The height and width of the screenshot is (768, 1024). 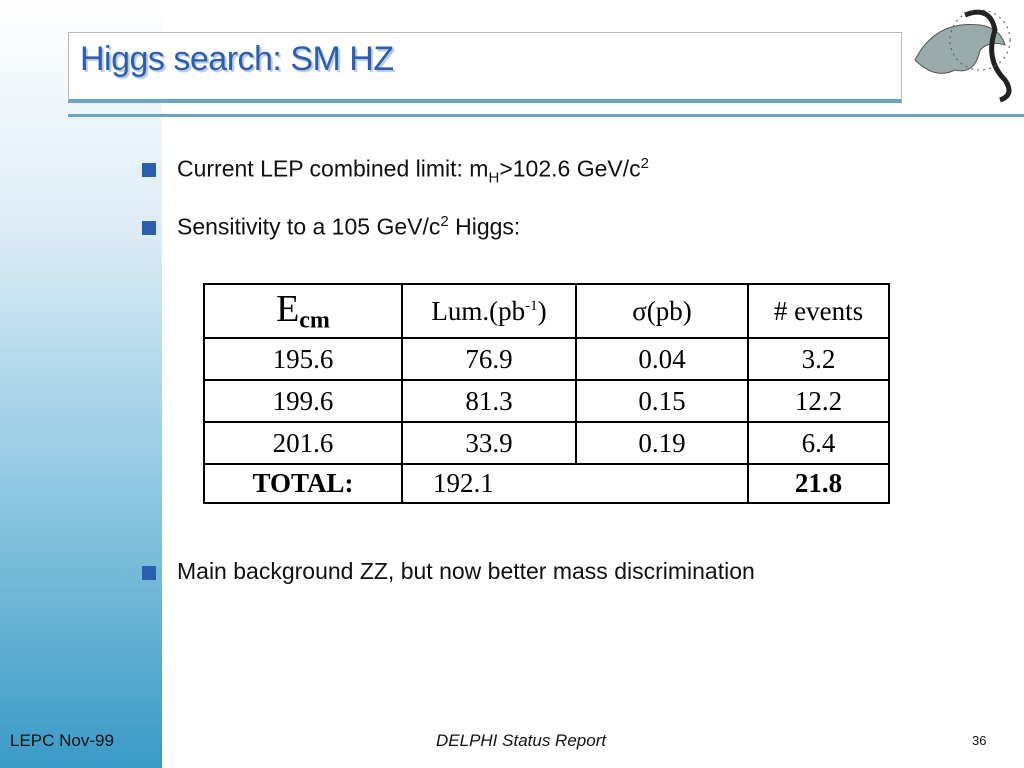 What do you see at coordinates (303, 483) in the screenshot?
I see `total-label: TOTAL:` at bounding box center [303, 483].